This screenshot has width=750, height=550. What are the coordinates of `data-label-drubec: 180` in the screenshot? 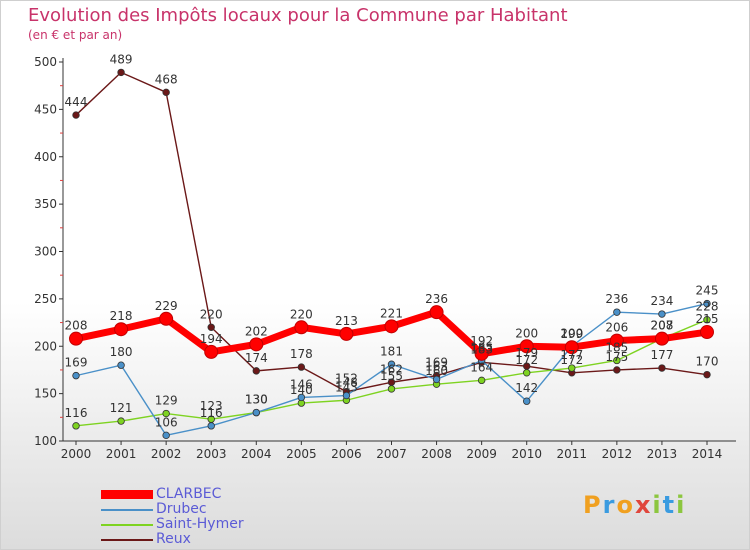 It's located at (121, 352).